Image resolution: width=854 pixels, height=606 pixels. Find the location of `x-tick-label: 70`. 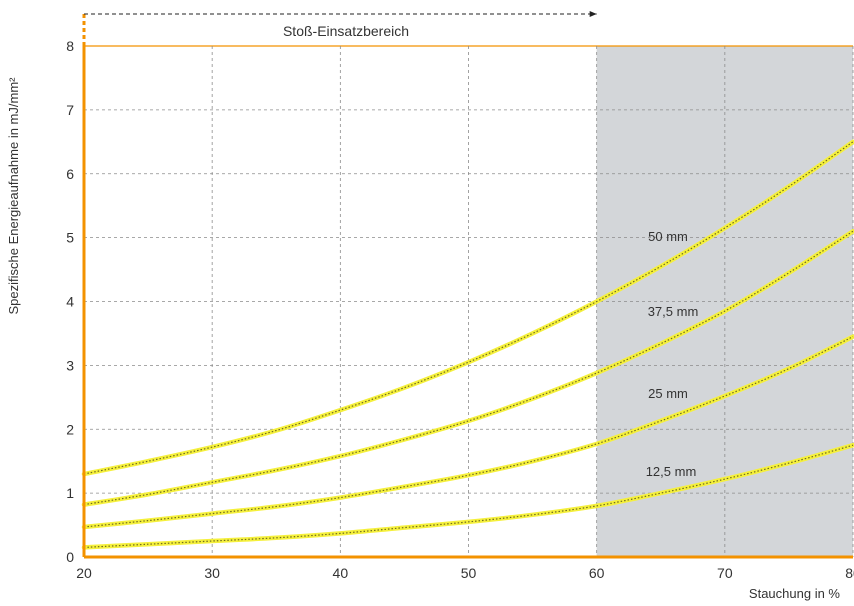

x-tick-label: 70 is located at coordinates (725, 573).